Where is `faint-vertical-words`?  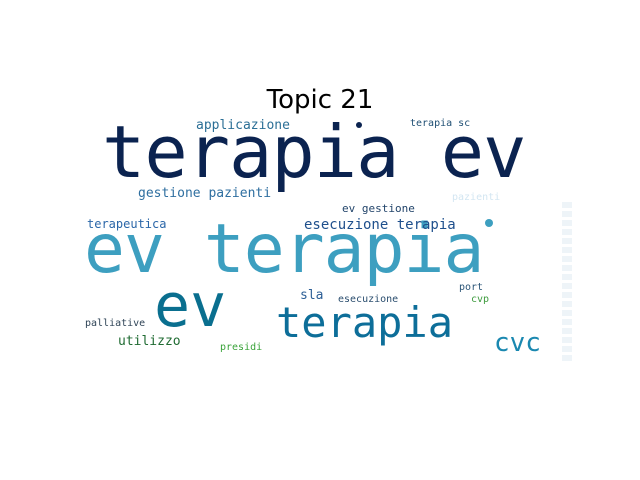
faint-vertical-words is located at coordinates (567, 282).